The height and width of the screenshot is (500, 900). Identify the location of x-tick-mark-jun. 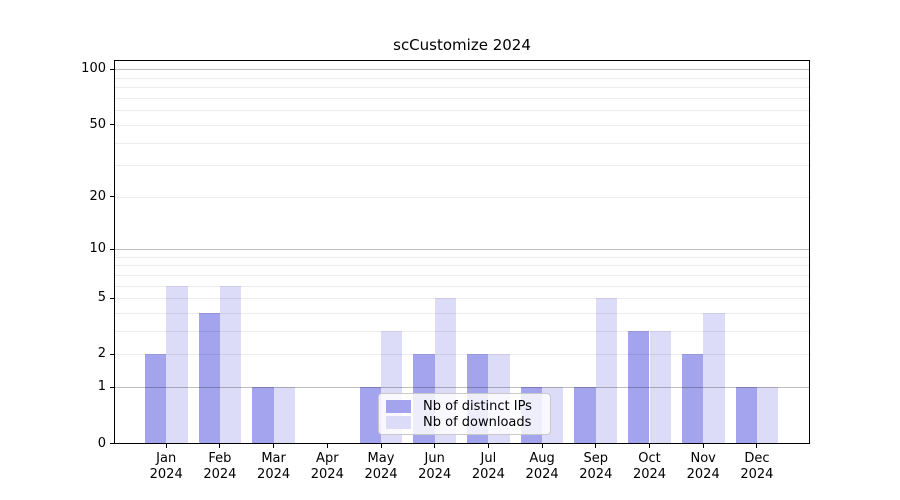
(435, 446).